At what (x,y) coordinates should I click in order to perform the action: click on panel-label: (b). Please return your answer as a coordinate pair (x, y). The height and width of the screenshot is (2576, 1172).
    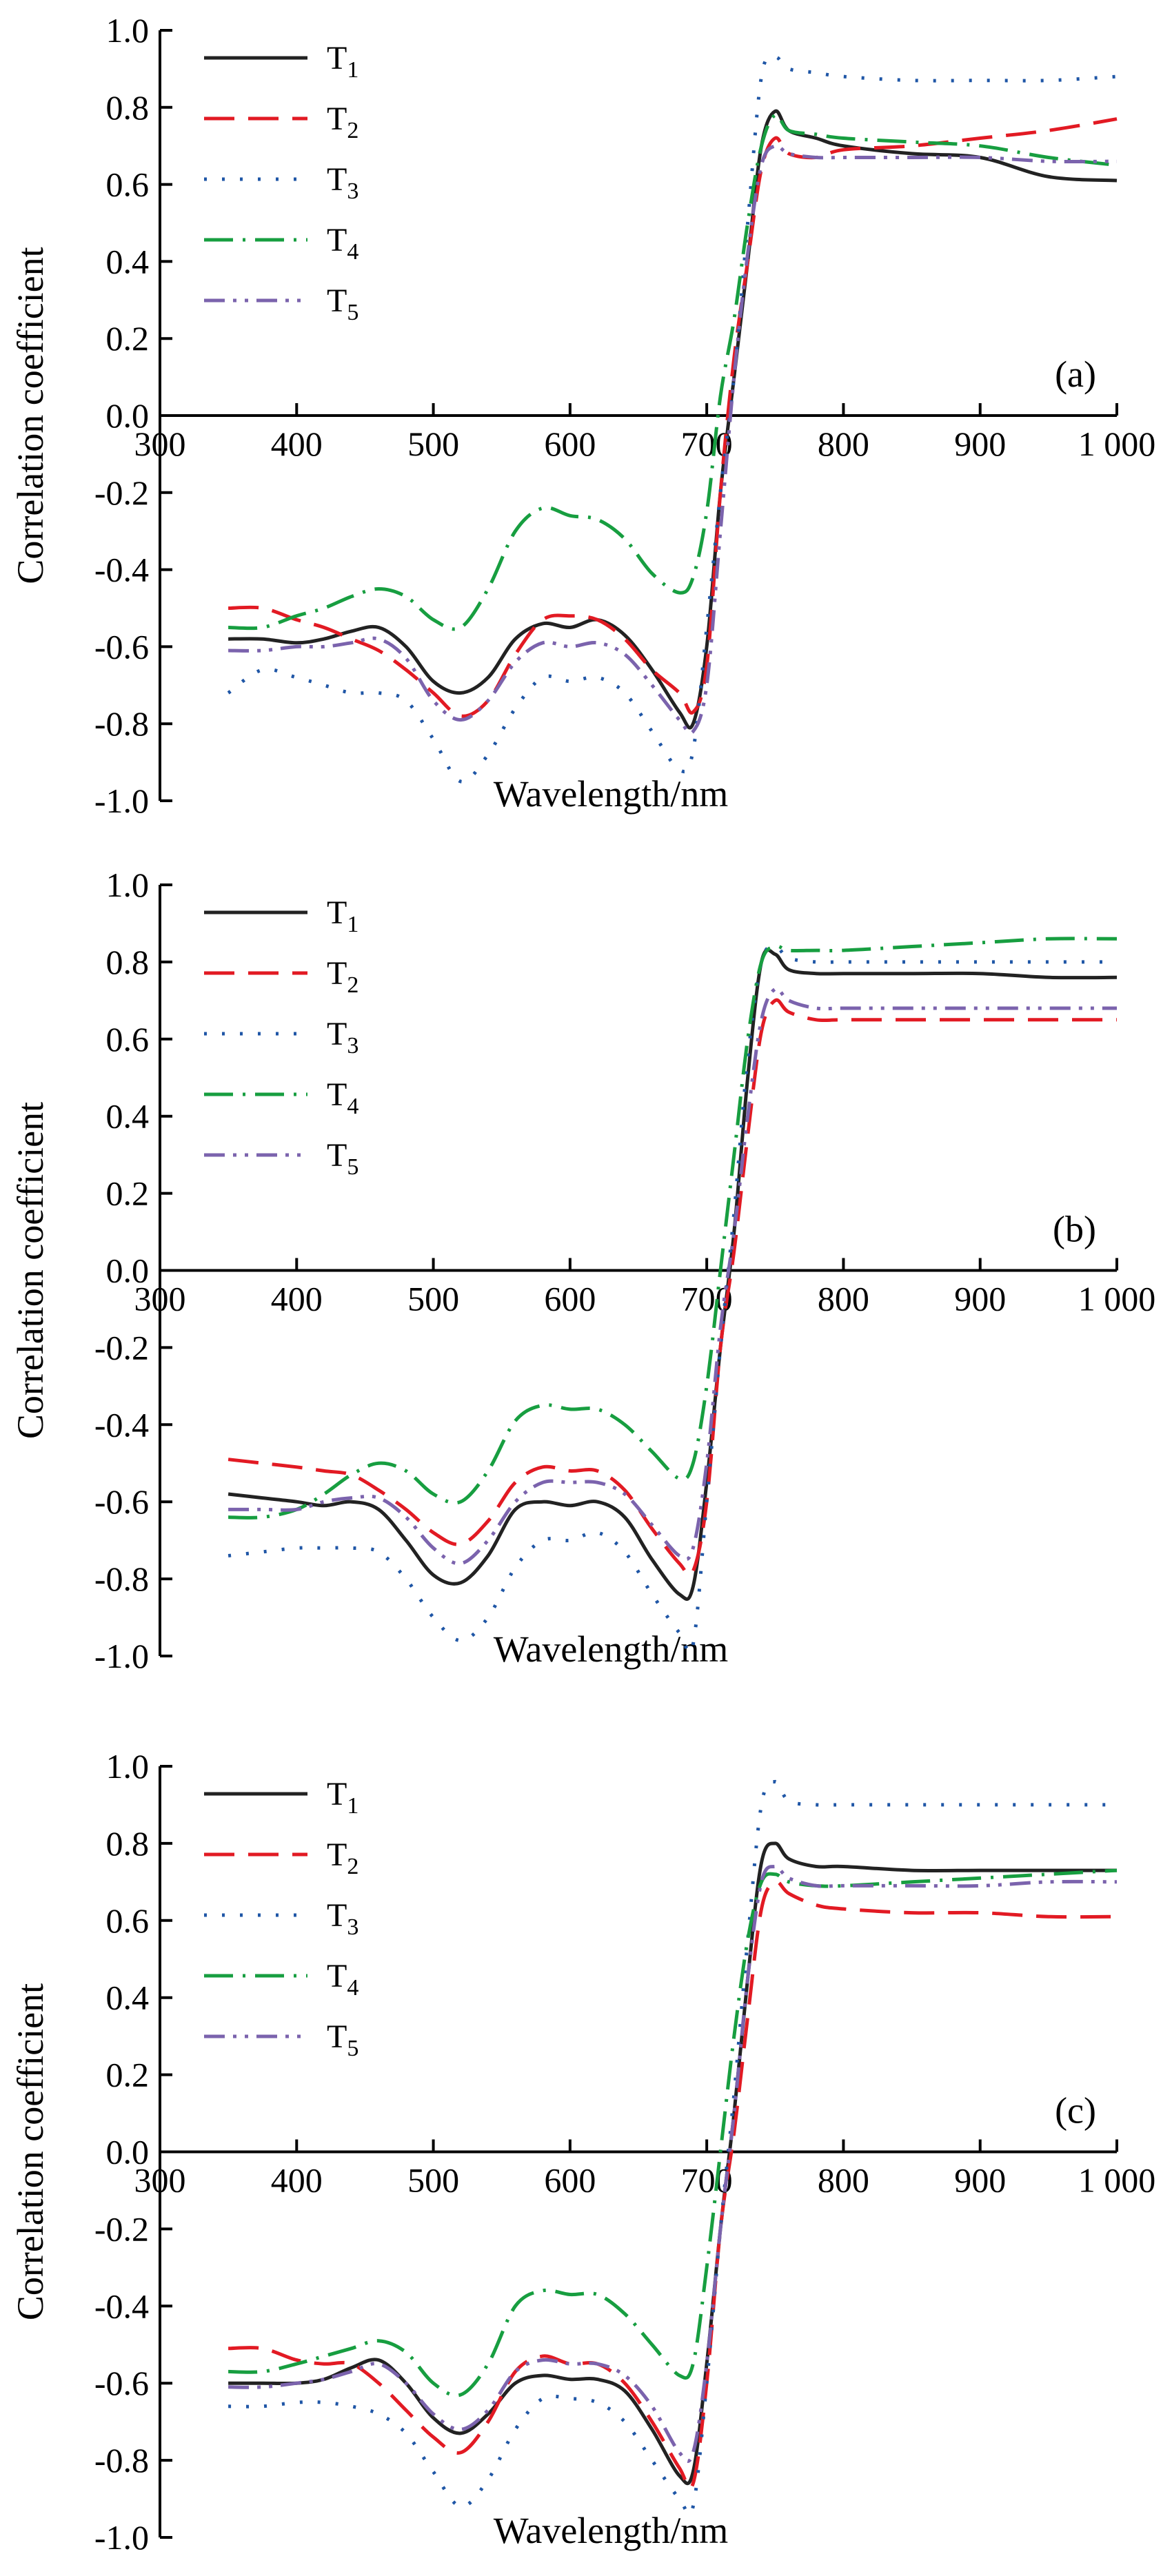
    Looking at the image, I should click on (1074, 1229).